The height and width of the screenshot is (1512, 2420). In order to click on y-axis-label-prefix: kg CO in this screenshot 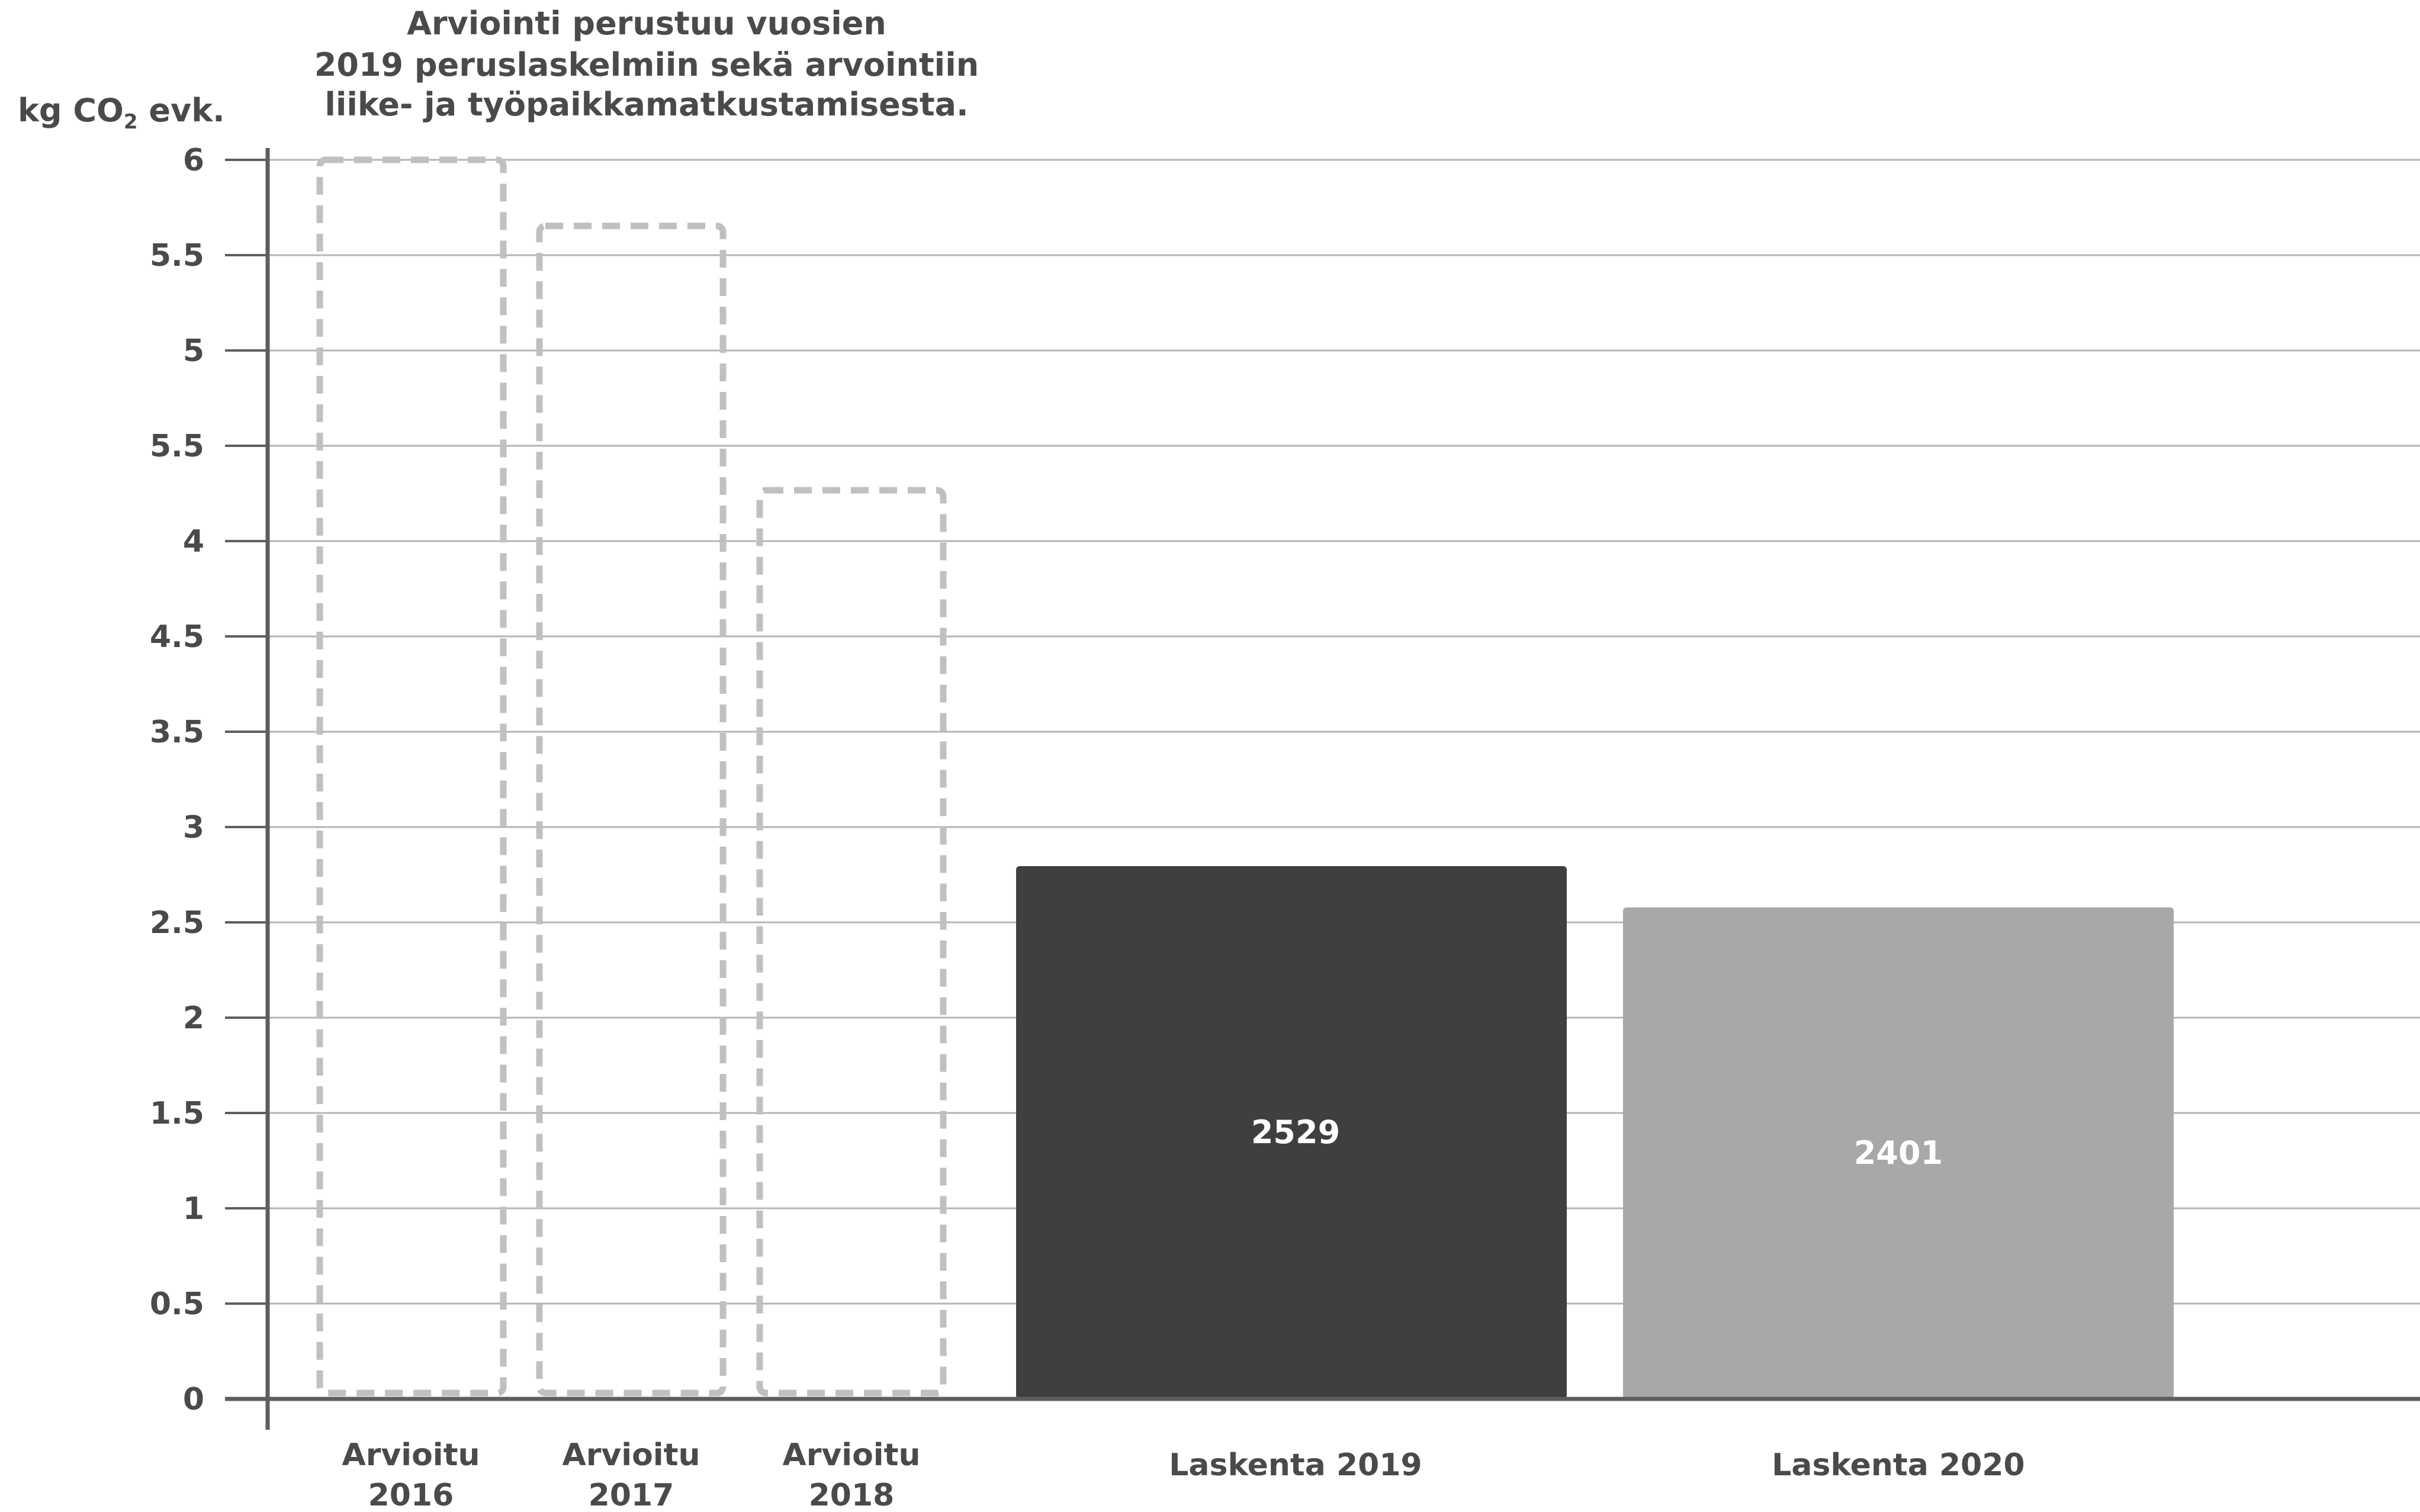, I will do `click(71, 110)`.